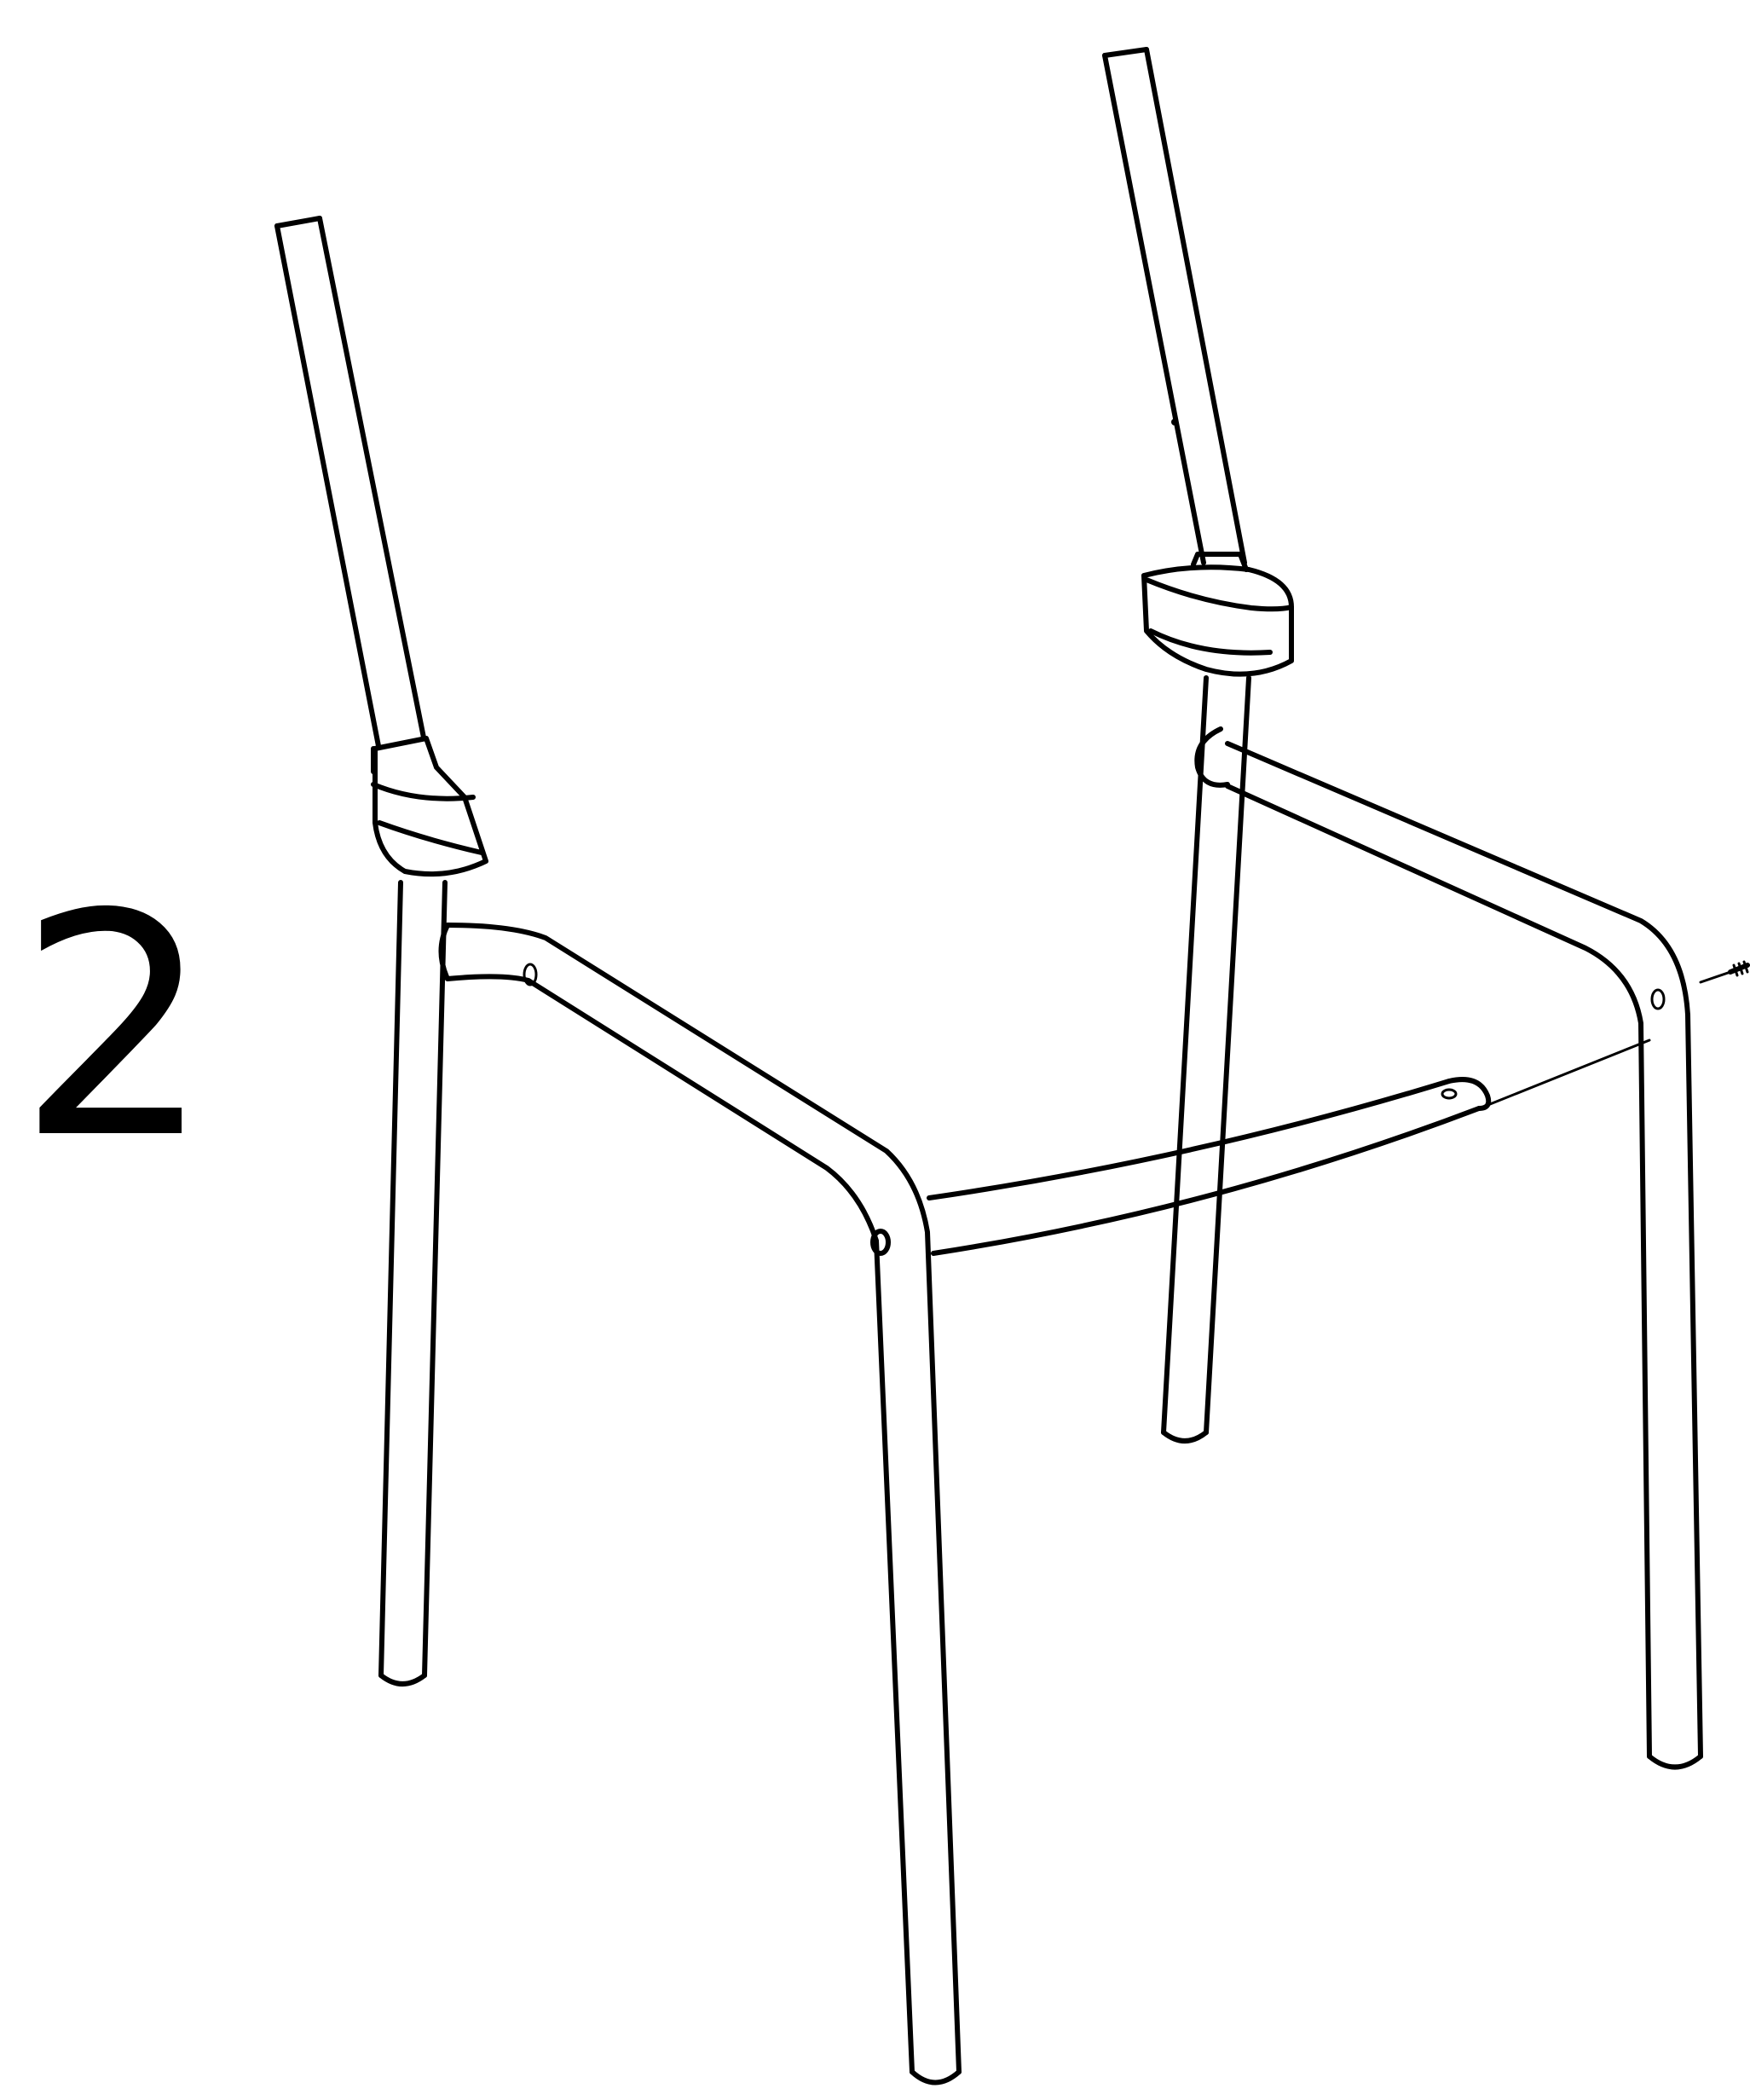 The image size is (1750, 2100). Describe the element at coordinates (350, 484) in the screenshot. I see `back-left-post` at that location.